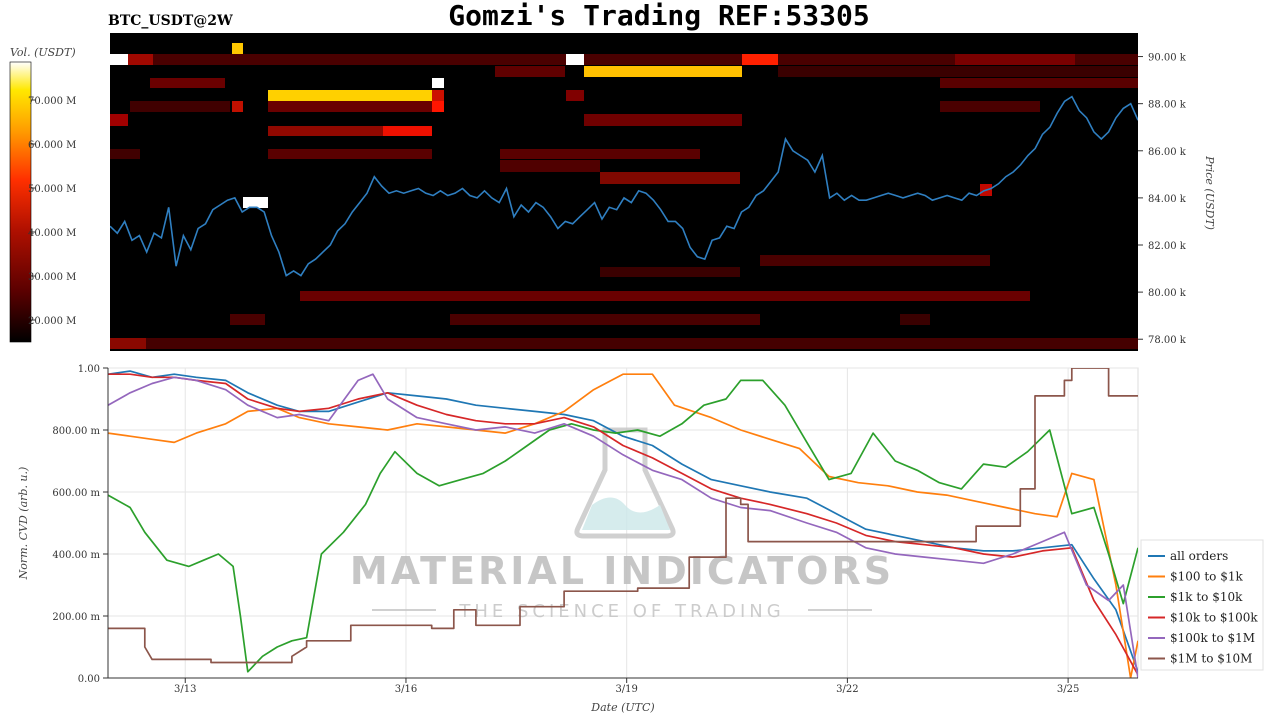  Describe the element at coordinates (1211, 659) in the screenshot. I see `legend-entry: $1M to $10M` at that location.